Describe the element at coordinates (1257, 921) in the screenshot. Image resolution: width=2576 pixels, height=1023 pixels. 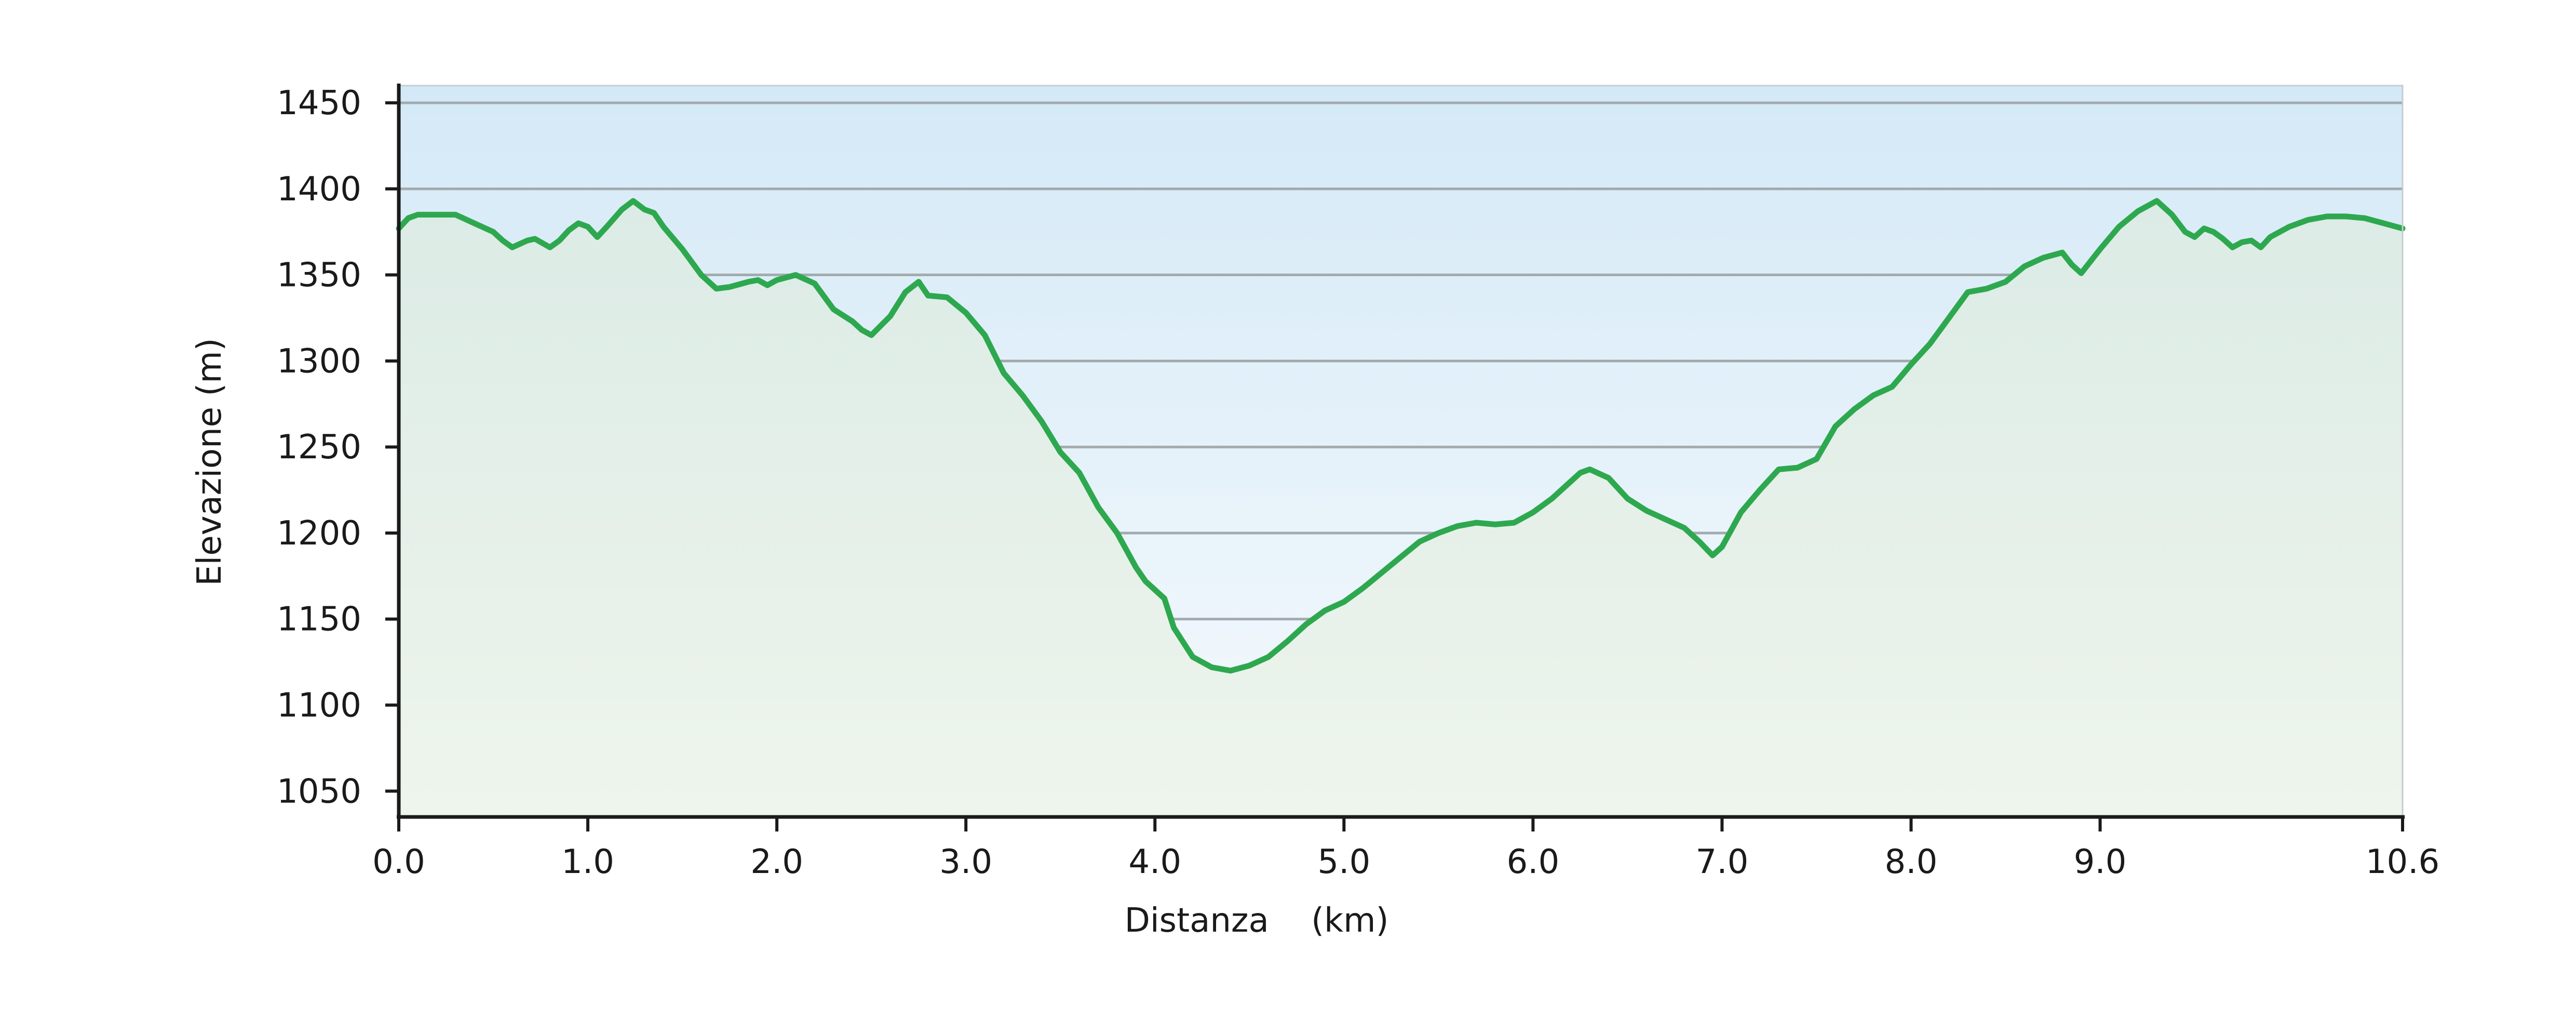
I see `x-axis-title: Distanza (km)` at that location.